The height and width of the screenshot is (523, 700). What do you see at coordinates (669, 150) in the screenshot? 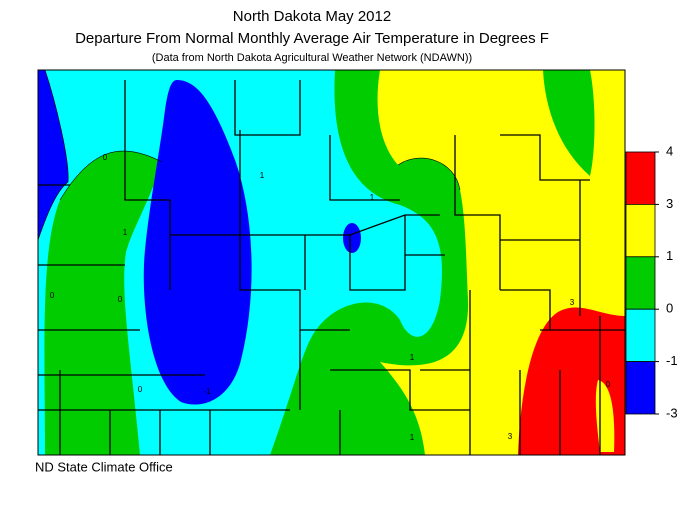
I see `legend-label: 4` at bounding box center [669, 150].